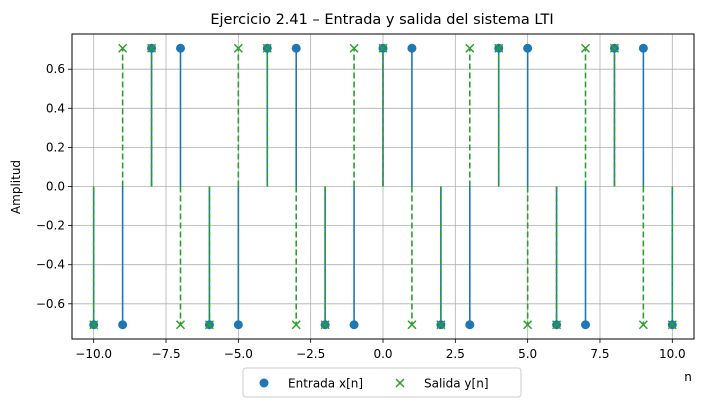  I want to click on x-tick-label: 10.0, so click(672, 354).